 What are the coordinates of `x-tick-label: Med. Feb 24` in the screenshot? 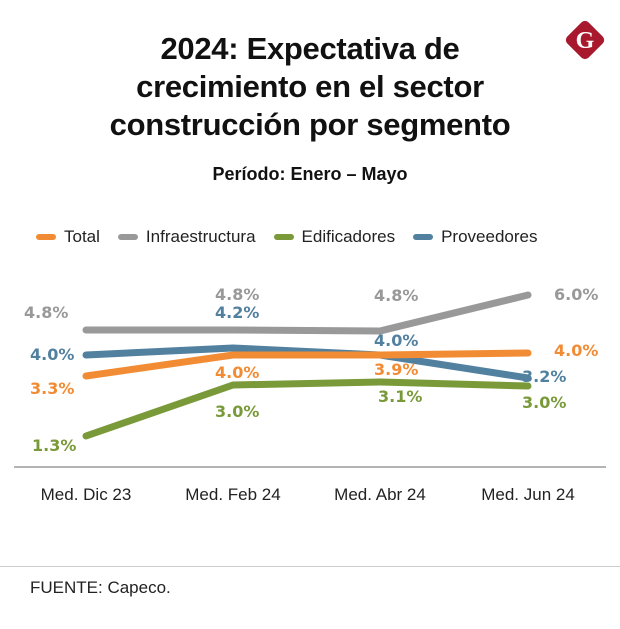 It's located at (232, 494).